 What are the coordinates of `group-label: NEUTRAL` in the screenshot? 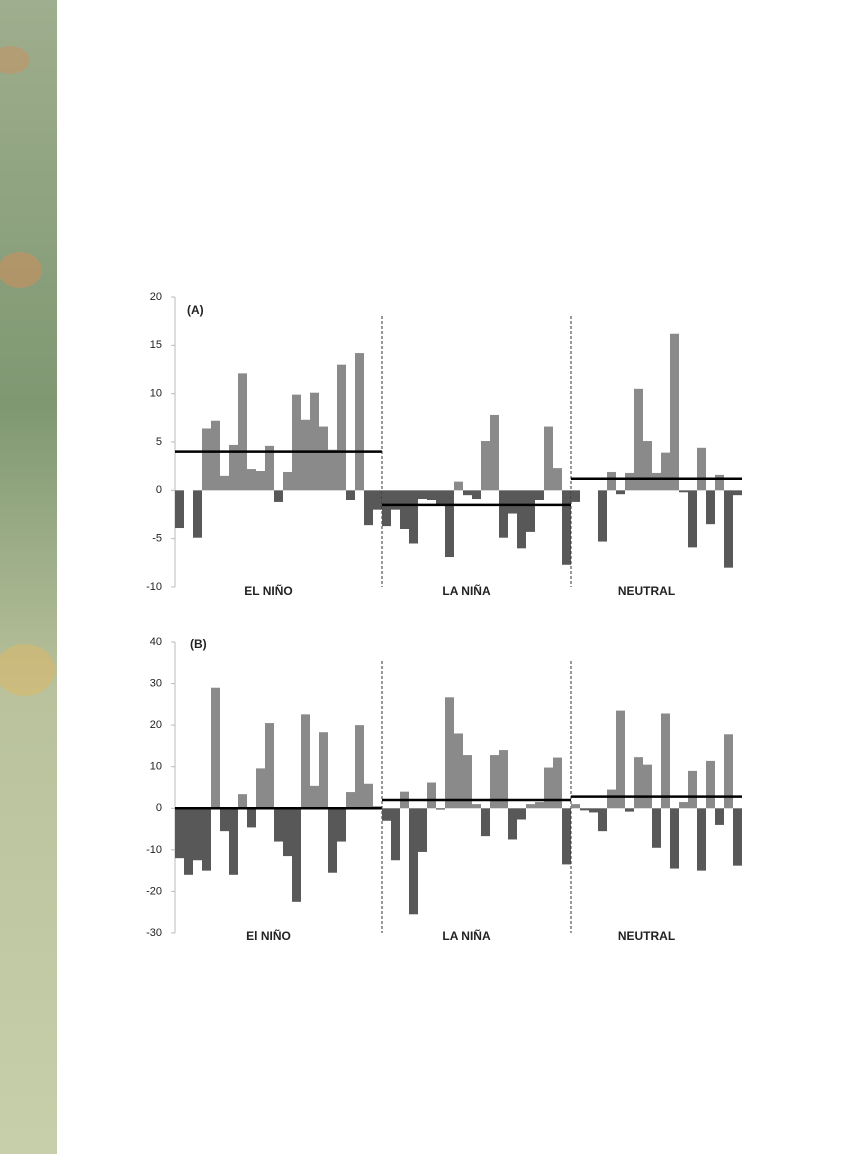 It's located at (646, 936).